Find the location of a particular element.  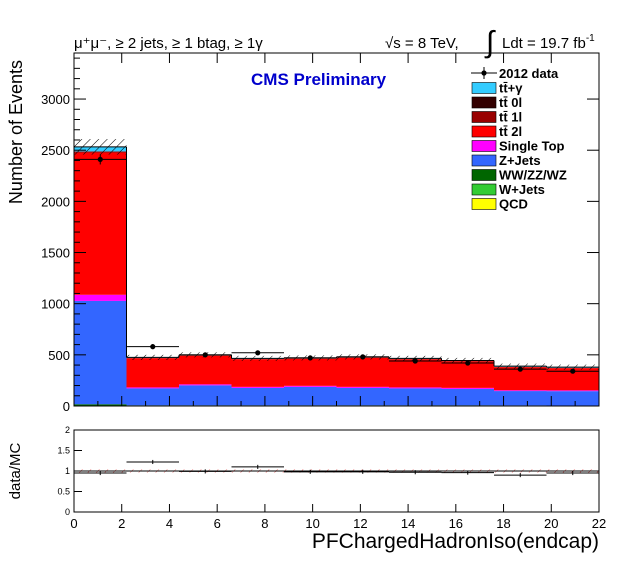

main-y-tick-label-6: 3000 is located at coordinates (55, 99).